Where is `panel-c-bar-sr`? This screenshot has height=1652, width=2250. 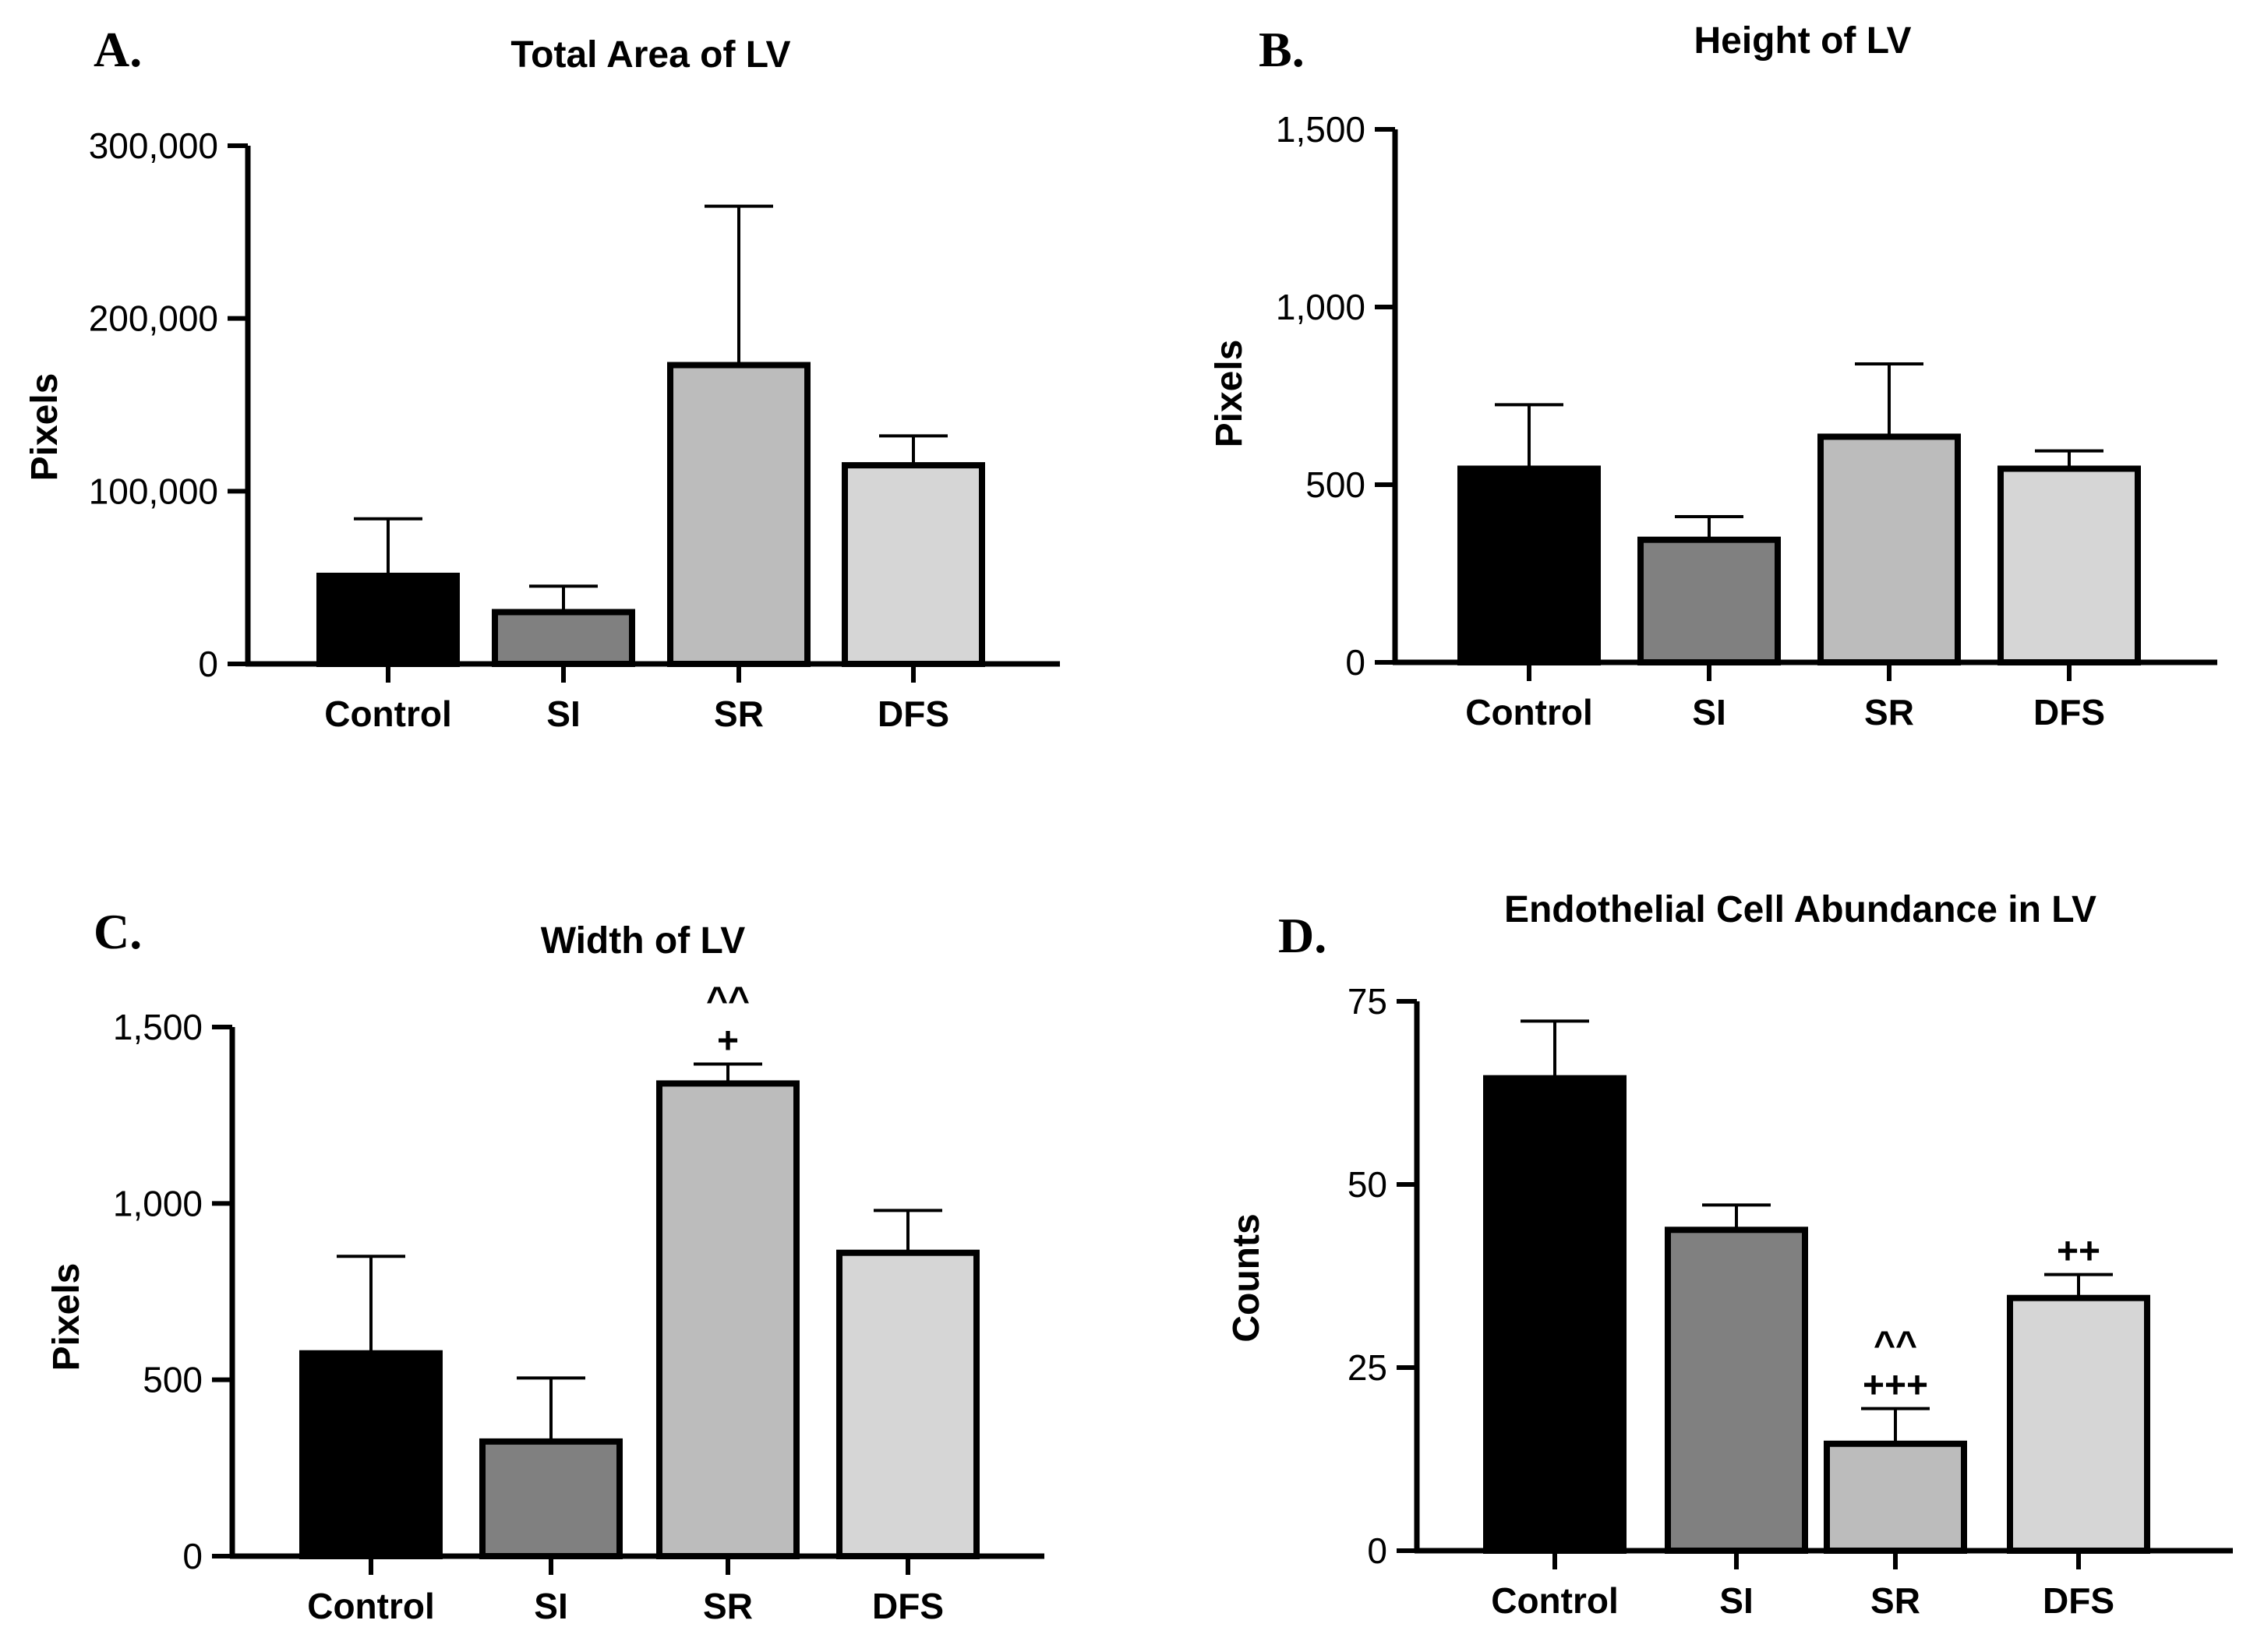 panel-c-bar-sr is located at coordinates (728, 1320).